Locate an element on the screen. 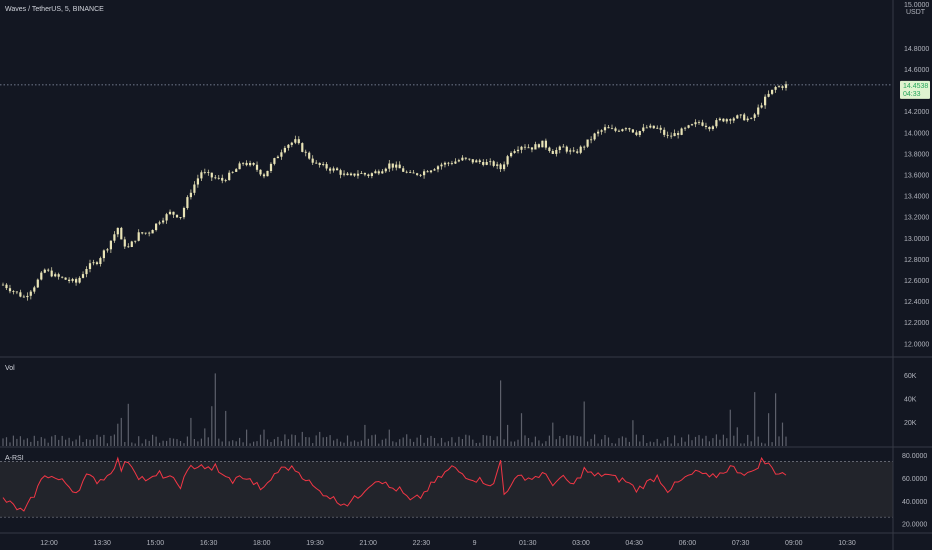 The height and width of the screenshot is (550, 932). time-tick-label: 16:30 is located at coordinates (209, 543).